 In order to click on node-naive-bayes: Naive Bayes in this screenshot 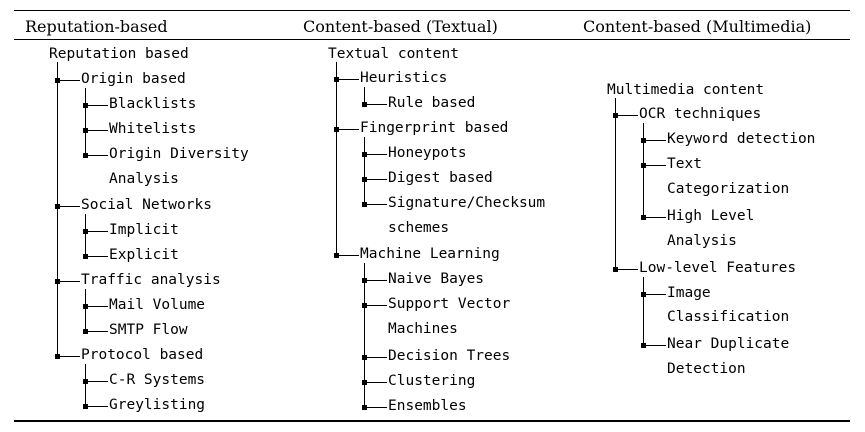, I will do `click(436, 279)`.